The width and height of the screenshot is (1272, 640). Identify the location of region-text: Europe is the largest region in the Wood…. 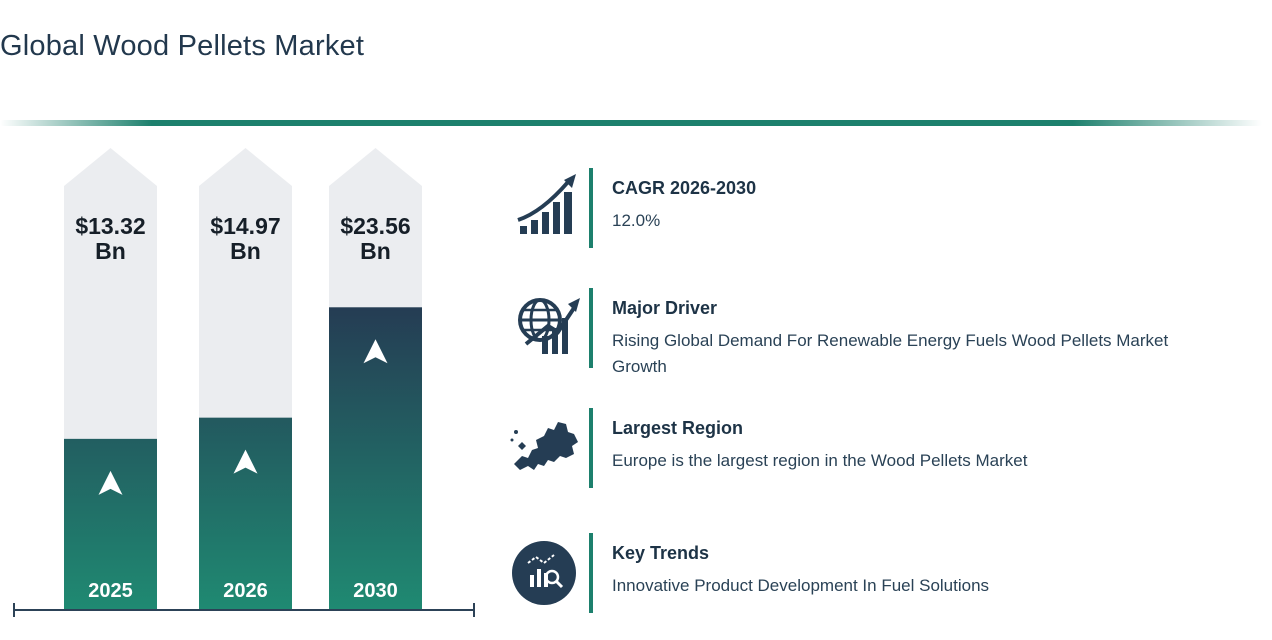
(820, 460).